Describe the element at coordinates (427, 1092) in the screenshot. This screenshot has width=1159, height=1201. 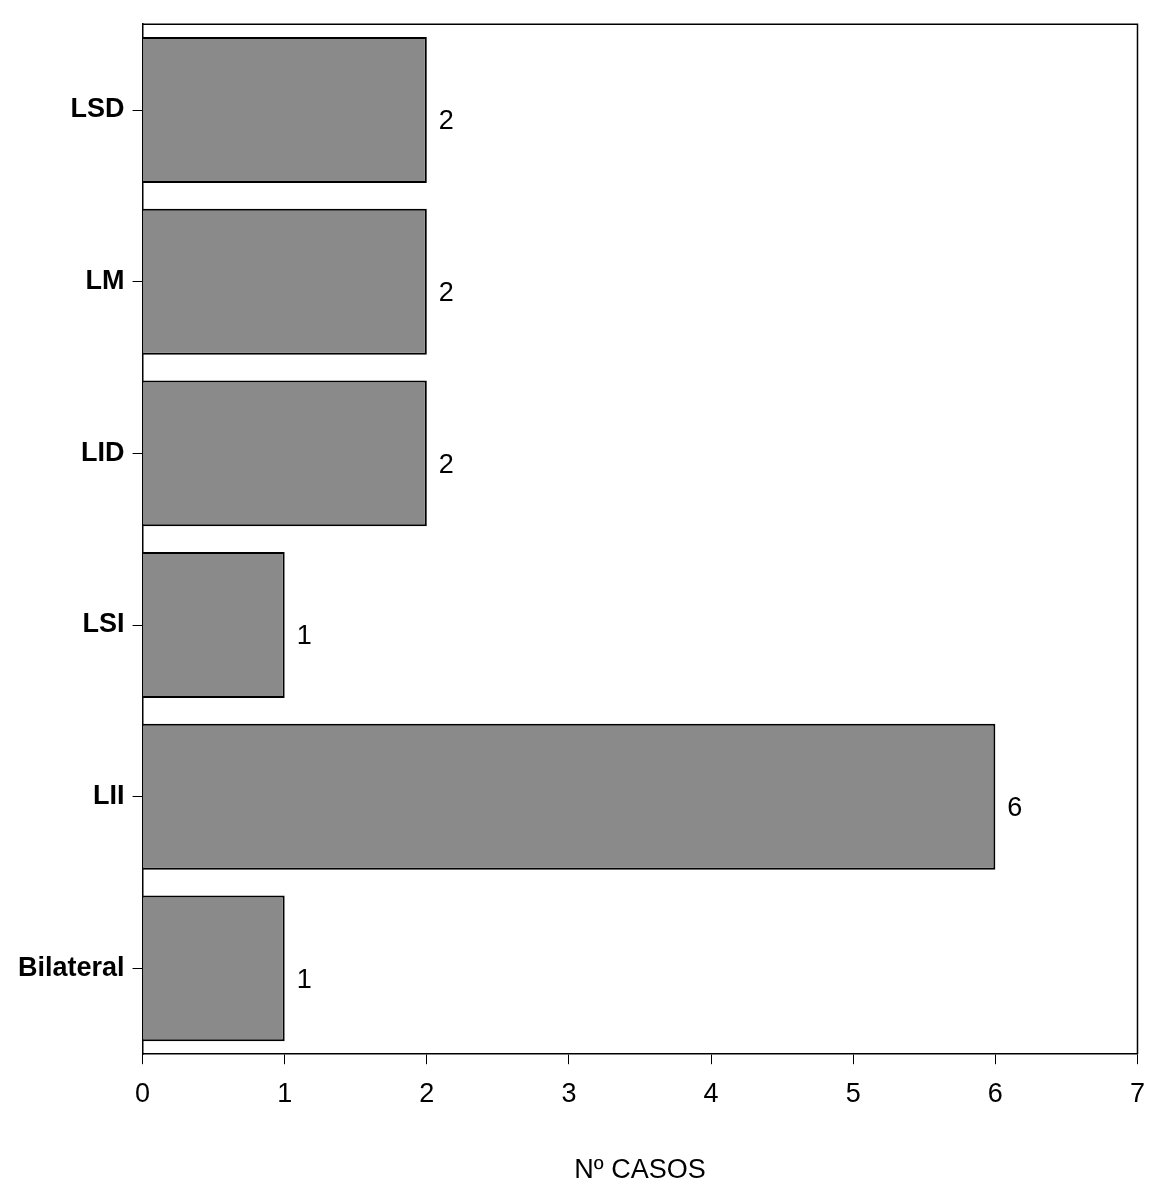
I see `x-tick-label: 2` at that location.